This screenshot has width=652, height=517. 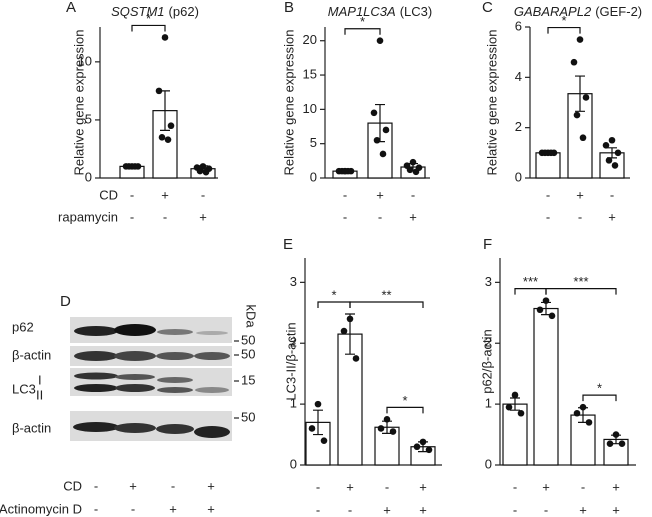 What do you see at coordinates (293, 403) in the screenshot?
I see `y-tick-label: 1` at bounding box center [293, 403].